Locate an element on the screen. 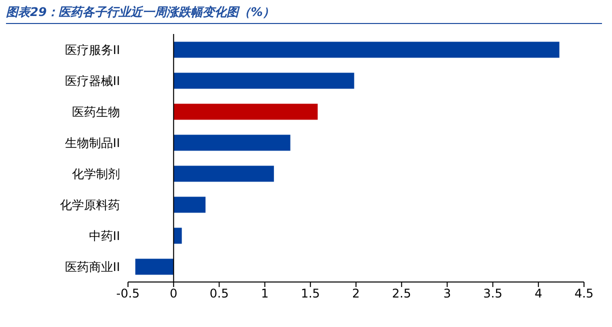 Image resolution: width=612 pixels, height=327 pixels. y-tick-label: 医药商业II is located at coordinates (92, 267).